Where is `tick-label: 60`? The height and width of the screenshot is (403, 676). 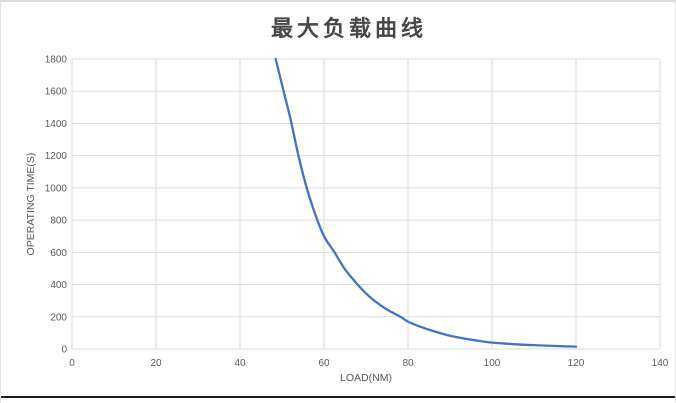 tick-label: 60 is located at coordinates (324, 363).